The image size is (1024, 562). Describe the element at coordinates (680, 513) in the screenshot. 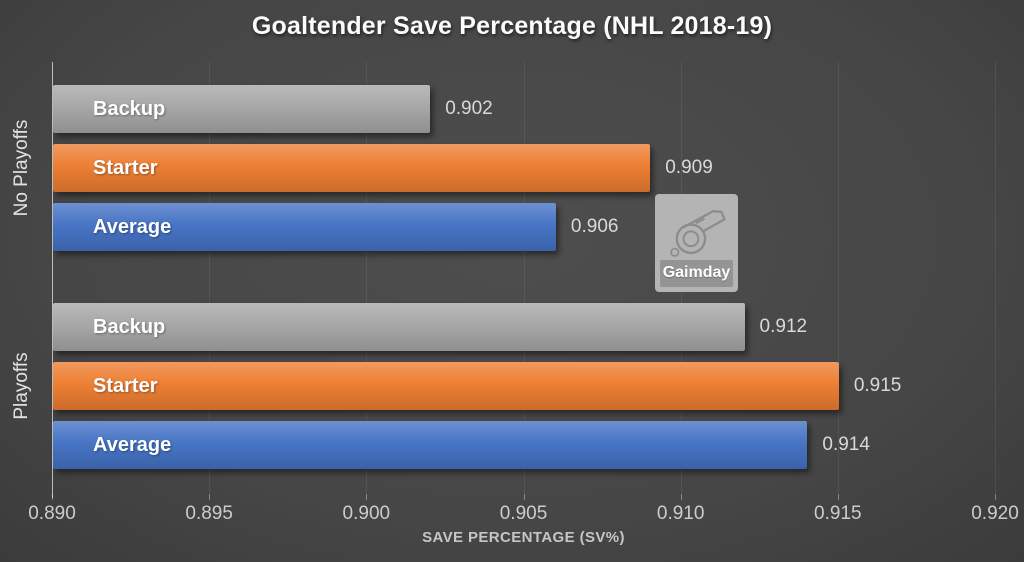

I see `x-axis-tick-label: 0.910` at that location.